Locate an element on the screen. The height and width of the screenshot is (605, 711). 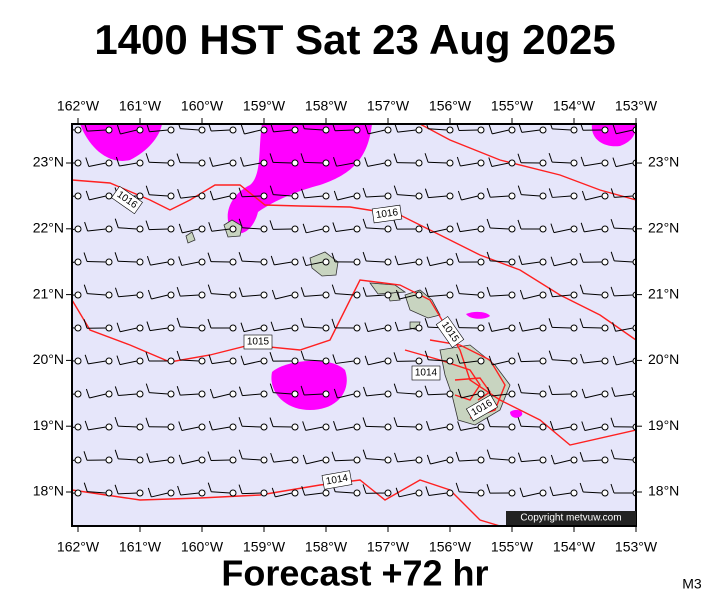
lon-label: 157°W is located at coordinates (388, 106).